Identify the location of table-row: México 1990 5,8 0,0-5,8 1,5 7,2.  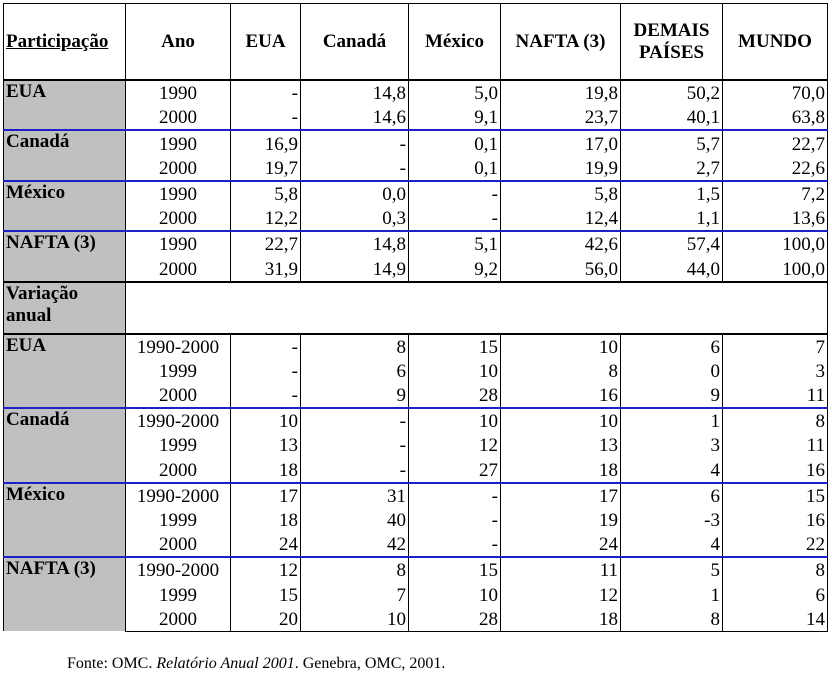
(415, 205).